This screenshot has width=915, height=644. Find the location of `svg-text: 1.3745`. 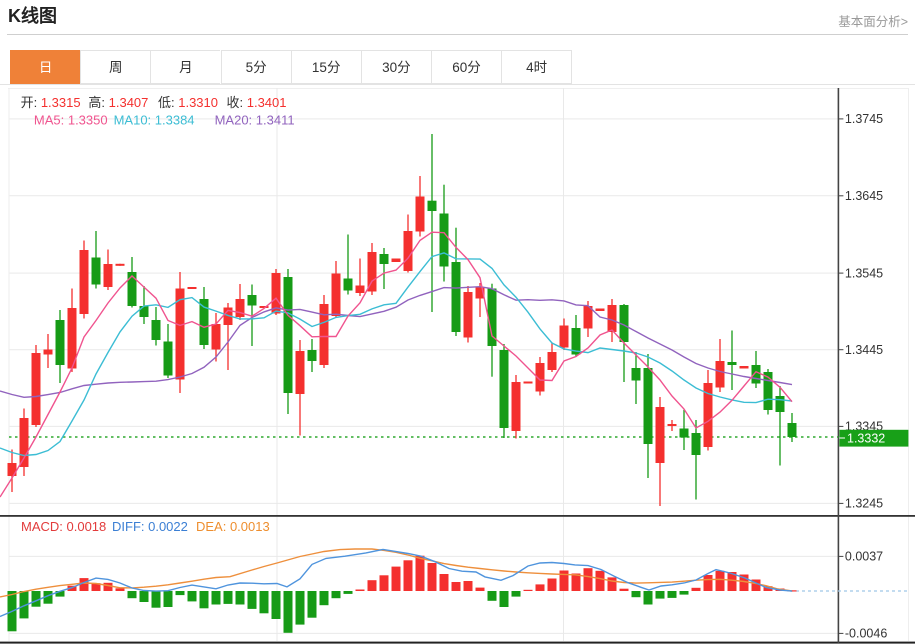

svg-text: 1.3745 is located at coordinates (864, 119).